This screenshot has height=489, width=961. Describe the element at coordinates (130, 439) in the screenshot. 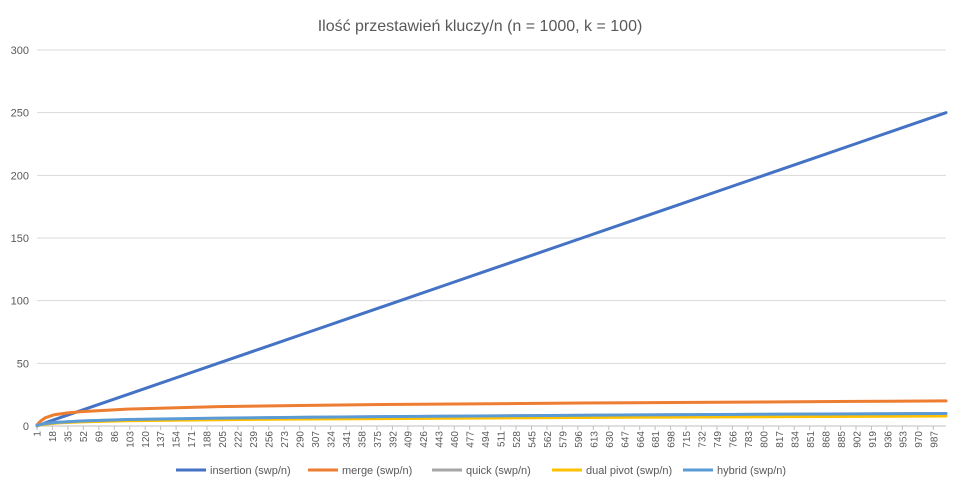

I see `x-tick-label: 103` at that location.